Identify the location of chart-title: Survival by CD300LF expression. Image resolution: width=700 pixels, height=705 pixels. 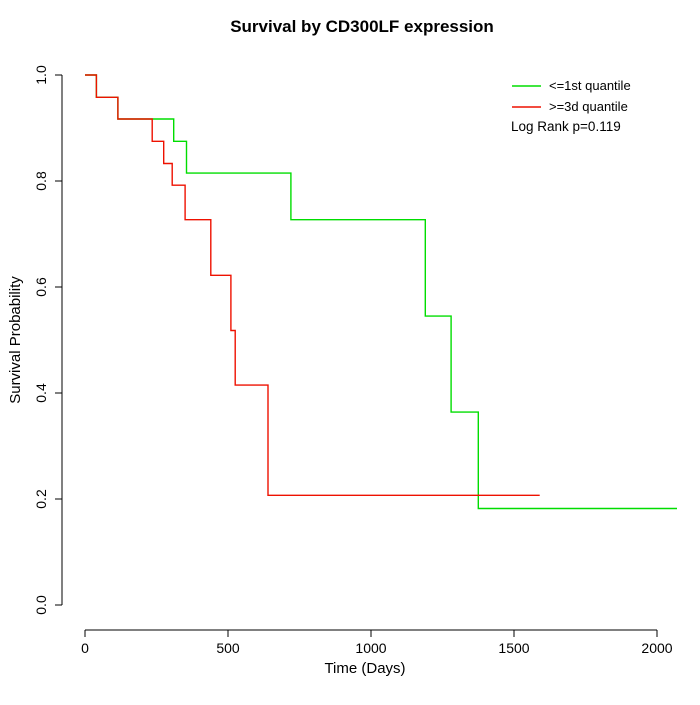
(362, 26).